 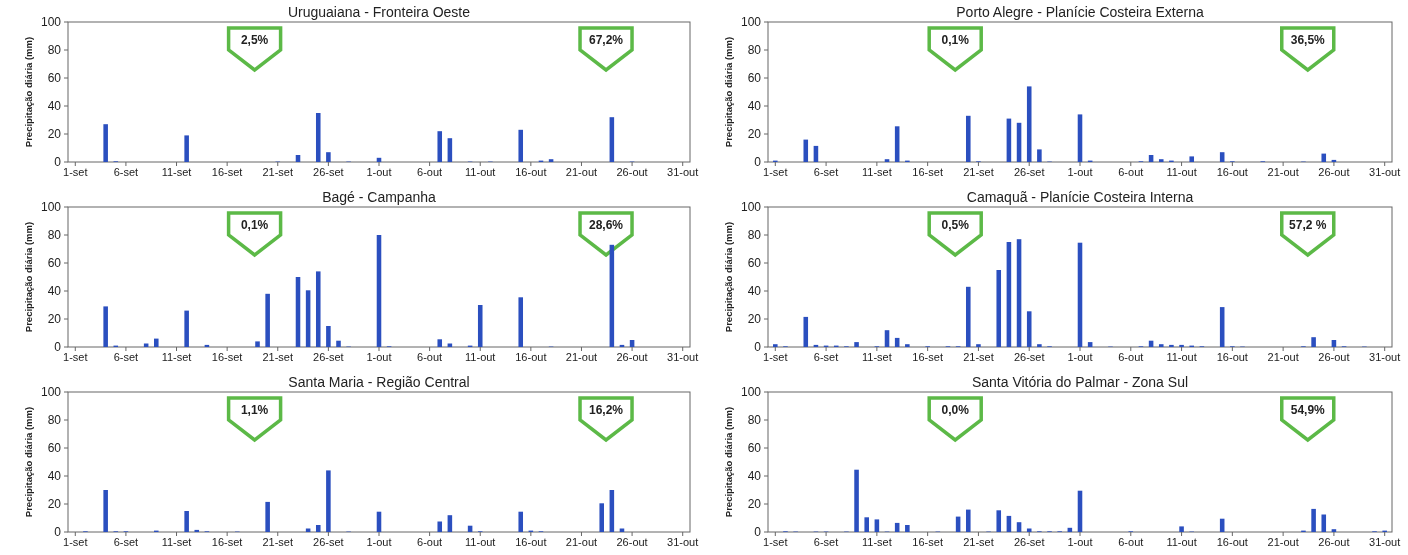 What do you see at coordinates (606, 410) in the screenshot?
I see `annotation: 16,2%` at bounding box center [606, 410].